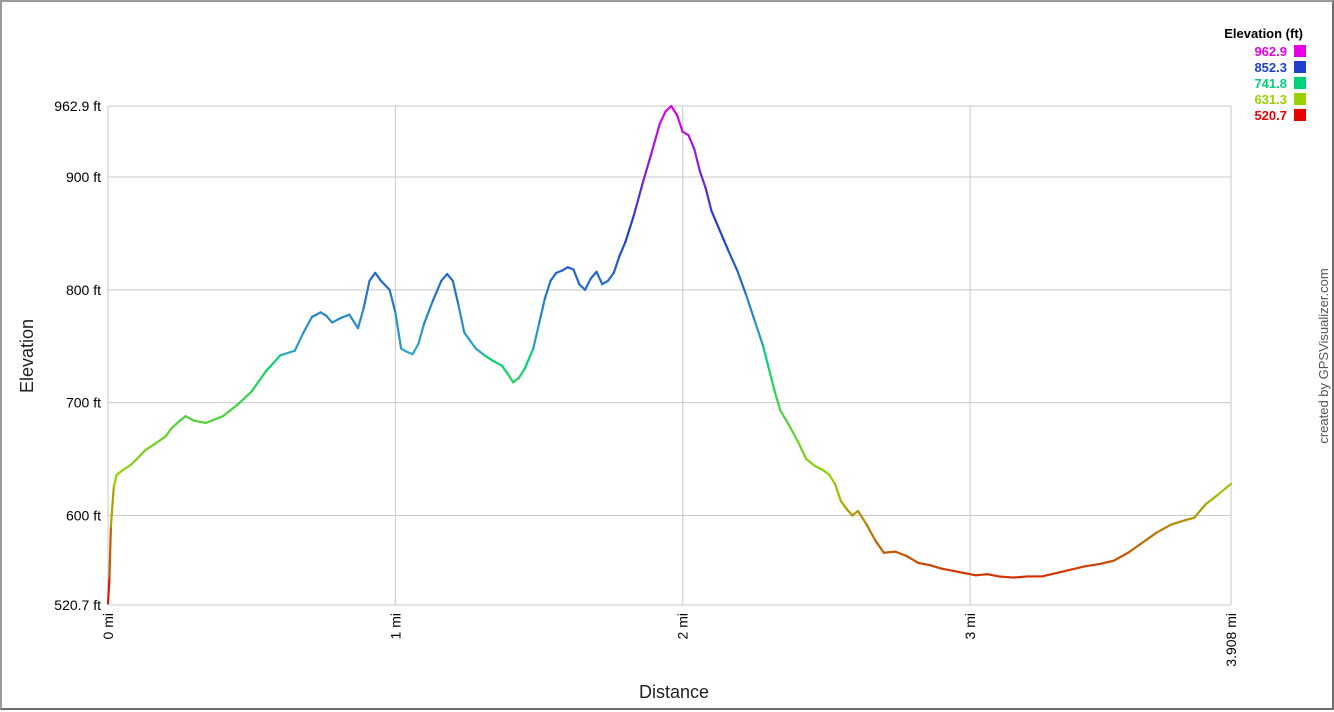  Describe the element at coordinates (1270, 99) in the screenshot. I see `legend-value: 631.3` at that location.